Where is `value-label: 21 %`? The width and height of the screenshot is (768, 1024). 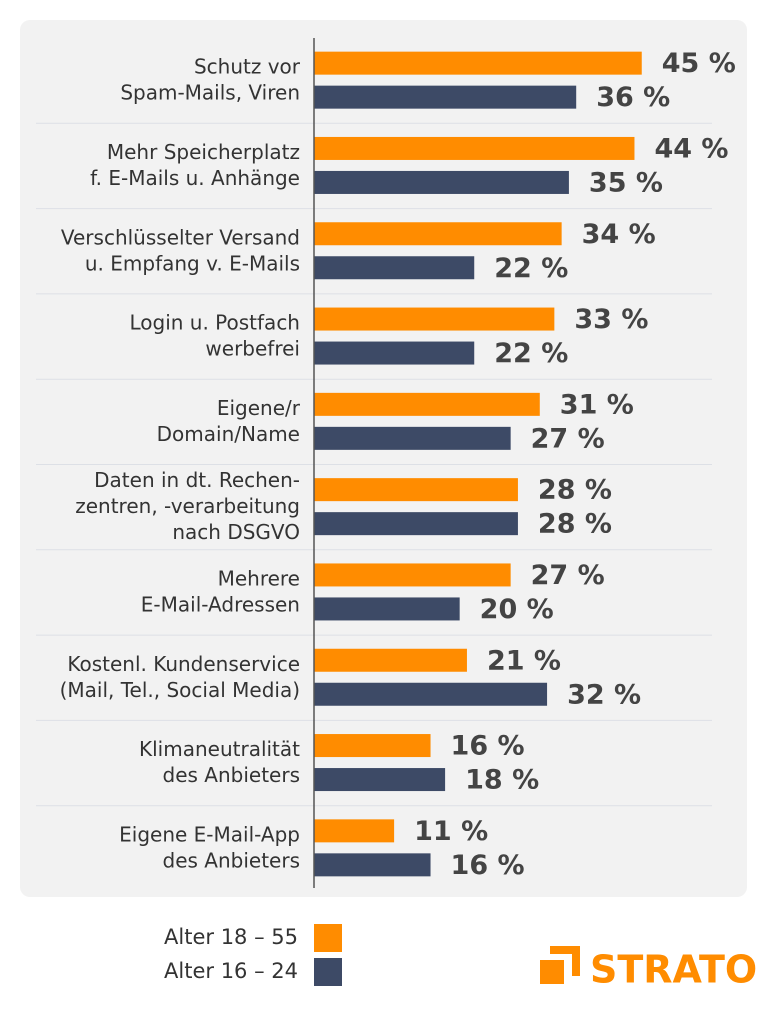
value-label: 21 % is located at coordinates (524, 660).